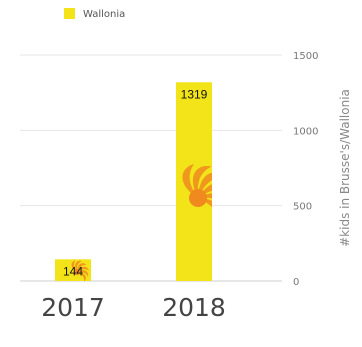  I want to click on legend: Wallonia, so click(94, 14).